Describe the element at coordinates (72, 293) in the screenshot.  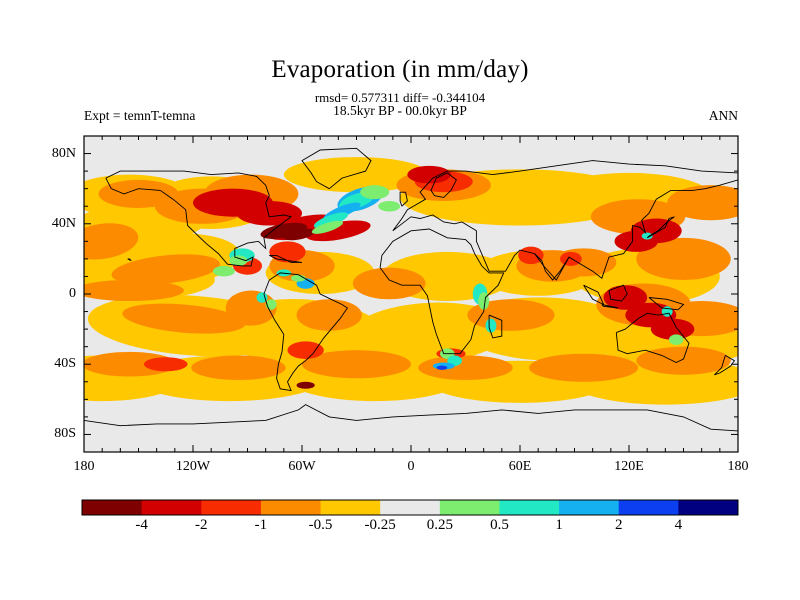
I see `ytick-label: 0` at that location.